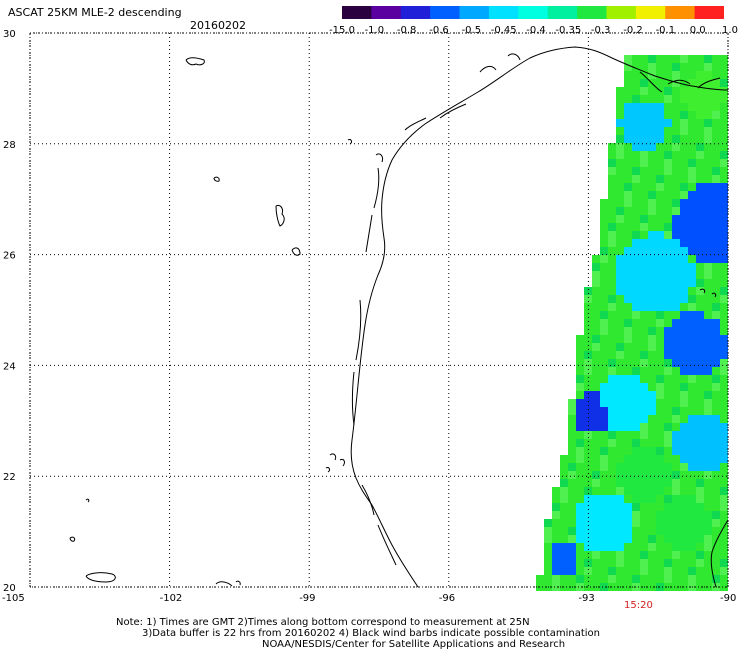  What do you see at coordinates (218, 25) in the screenshot?
I see `header-date: 20160202` at bounding box center [218, 25].